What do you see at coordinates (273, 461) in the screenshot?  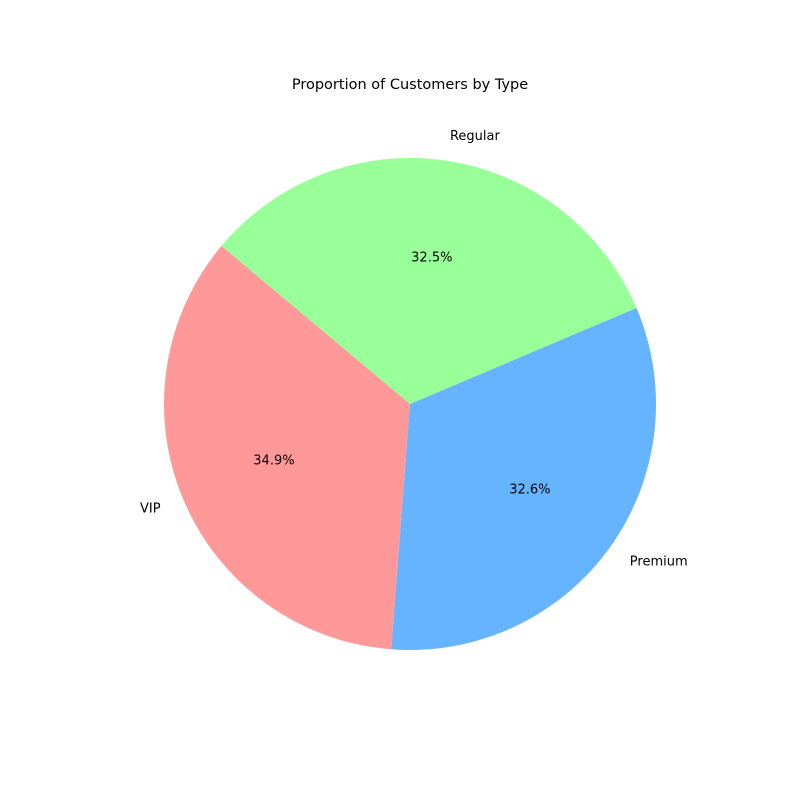 I see `slice-percent-vip: 34.9%` at bounding box center [273, 461].